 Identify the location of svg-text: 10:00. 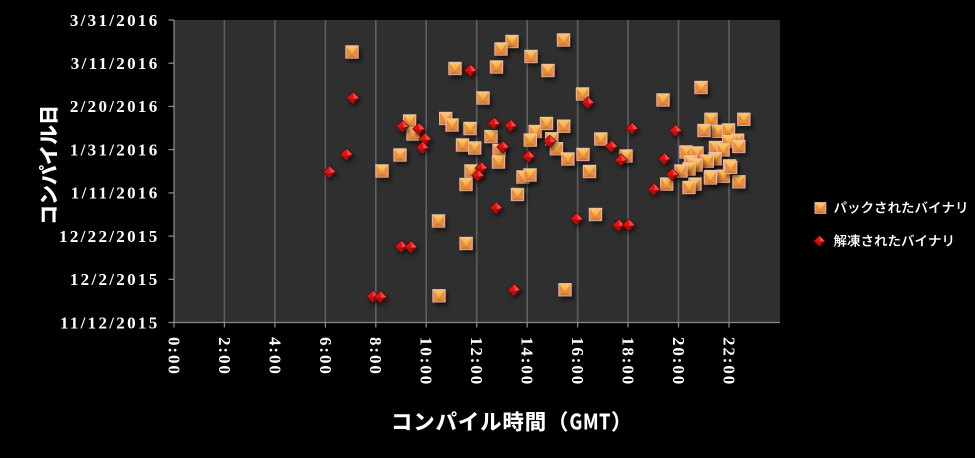
(426, 361).